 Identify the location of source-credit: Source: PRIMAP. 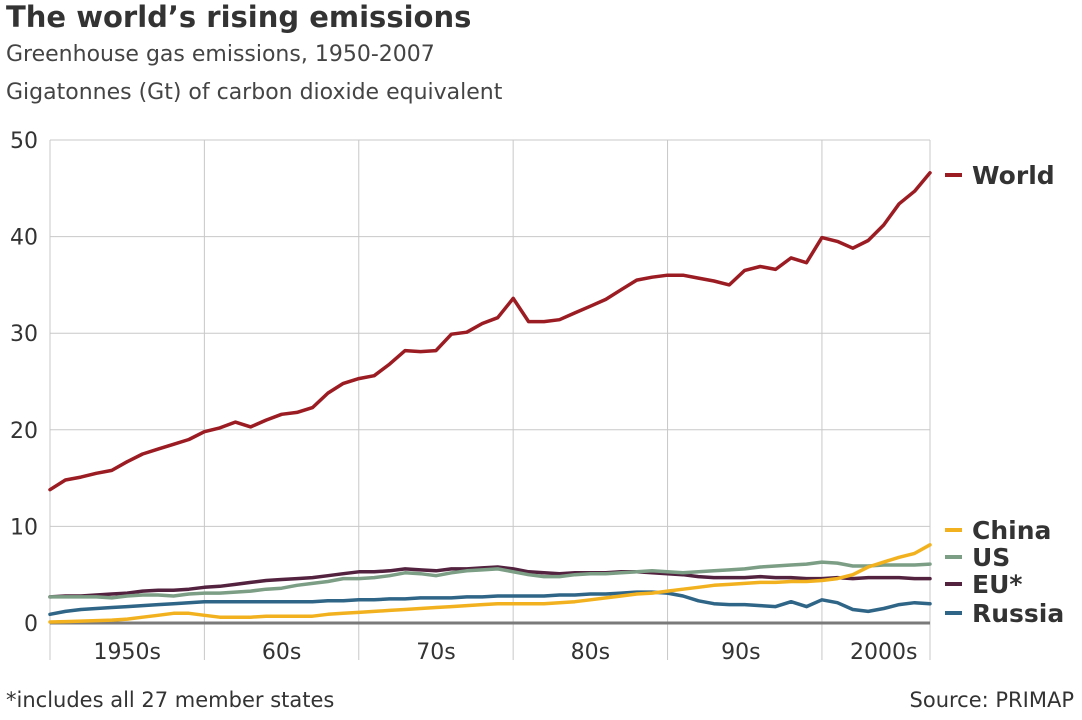
(991, 700).